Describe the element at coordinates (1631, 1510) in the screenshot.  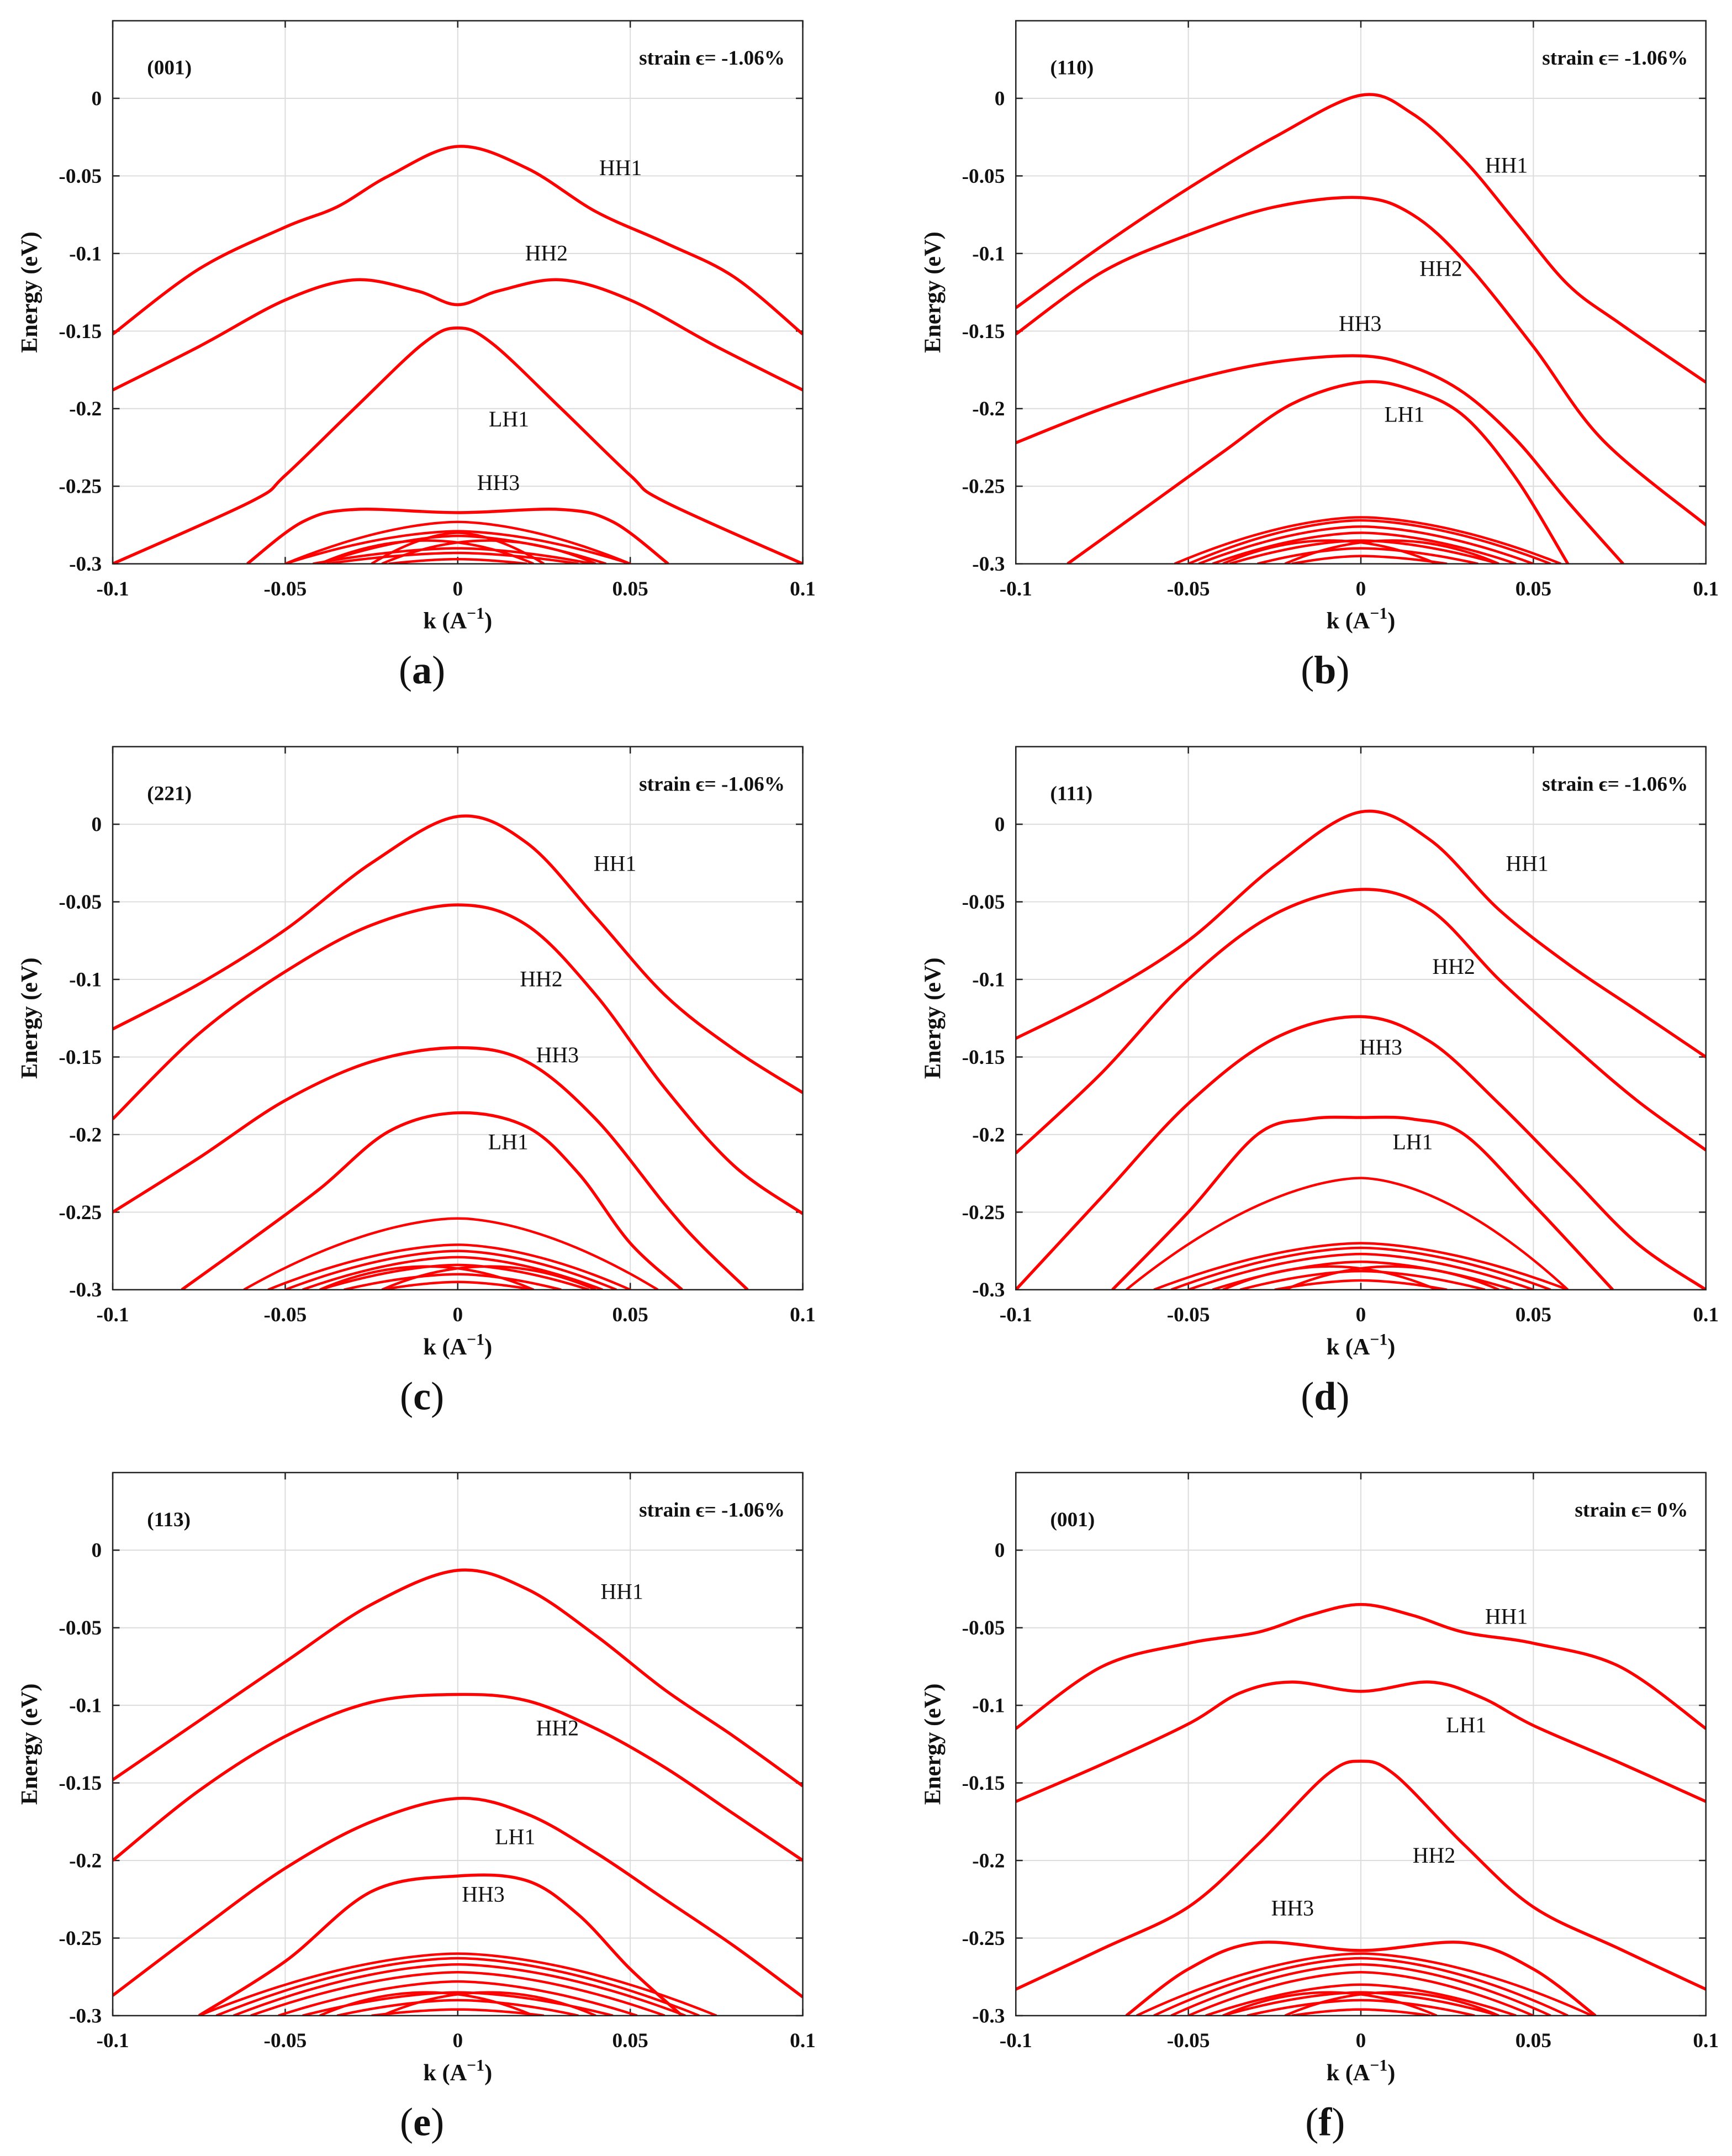
I see `strain-label: strain ϵ= 0%` at that location.